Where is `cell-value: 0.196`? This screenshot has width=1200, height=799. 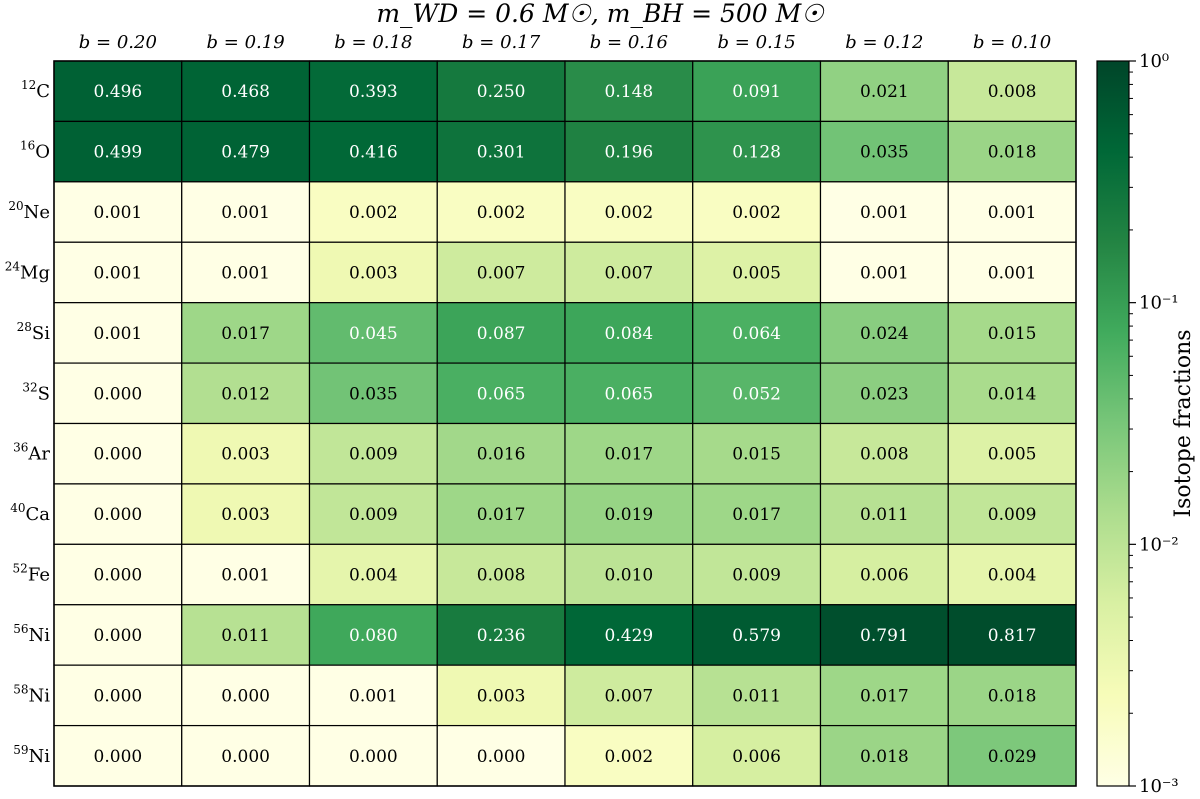
cell-value: 0.196 is located at coordinates (629, 153).